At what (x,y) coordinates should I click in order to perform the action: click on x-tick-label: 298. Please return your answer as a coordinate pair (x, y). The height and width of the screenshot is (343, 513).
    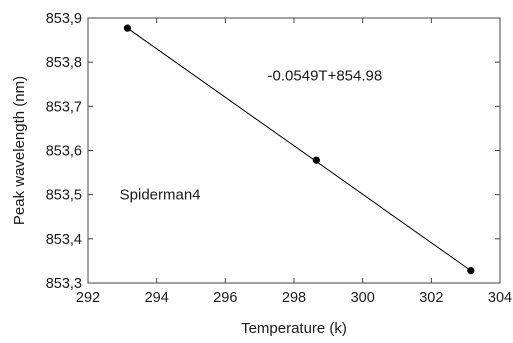
    Looking at the image, I should click on (294, 298).